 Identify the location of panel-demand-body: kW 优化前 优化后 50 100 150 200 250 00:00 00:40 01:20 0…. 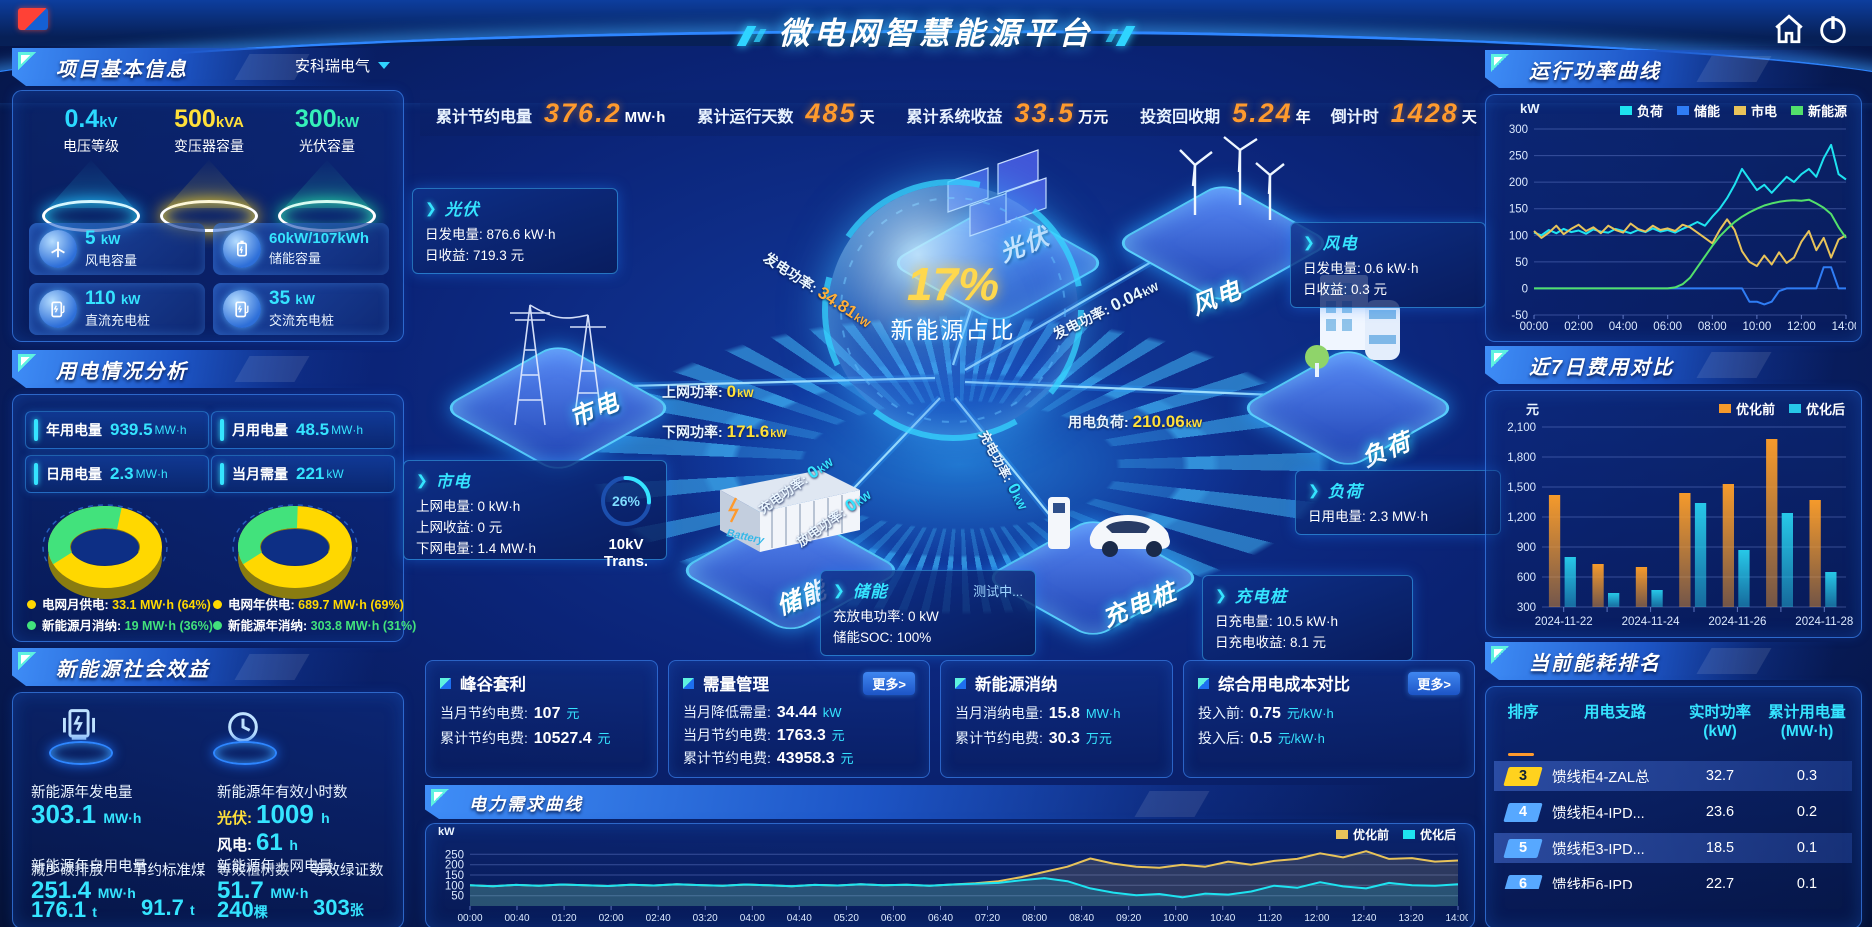
(950, 875).